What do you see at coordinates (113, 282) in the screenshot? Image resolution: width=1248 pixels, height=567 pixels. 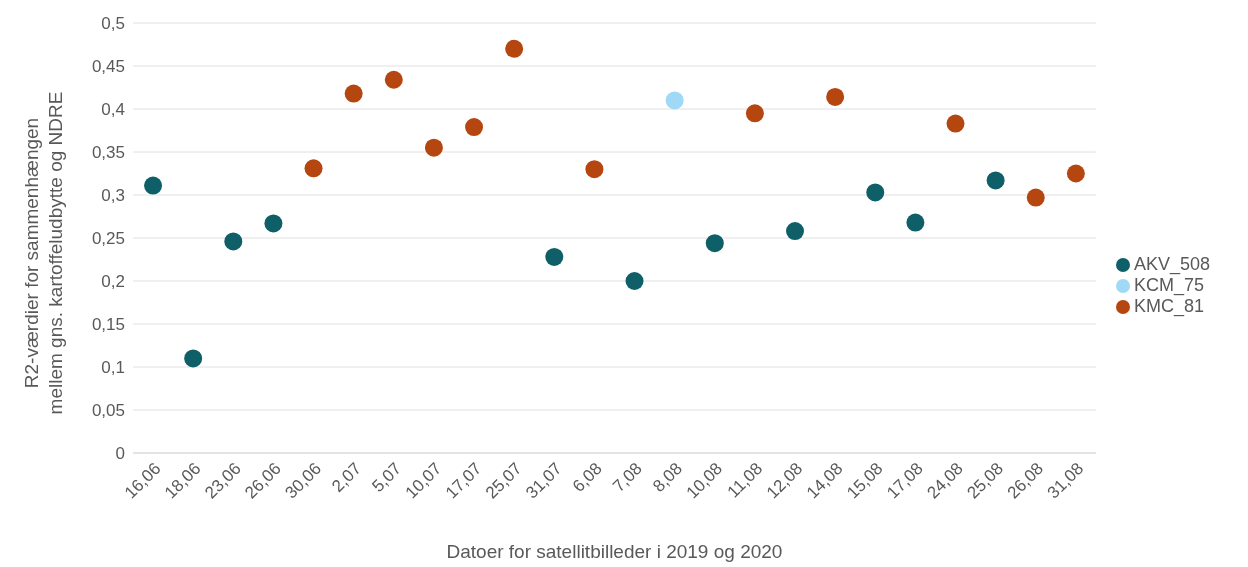 I see `y-tick-label: 0,2` at bounding box center [113, 282].